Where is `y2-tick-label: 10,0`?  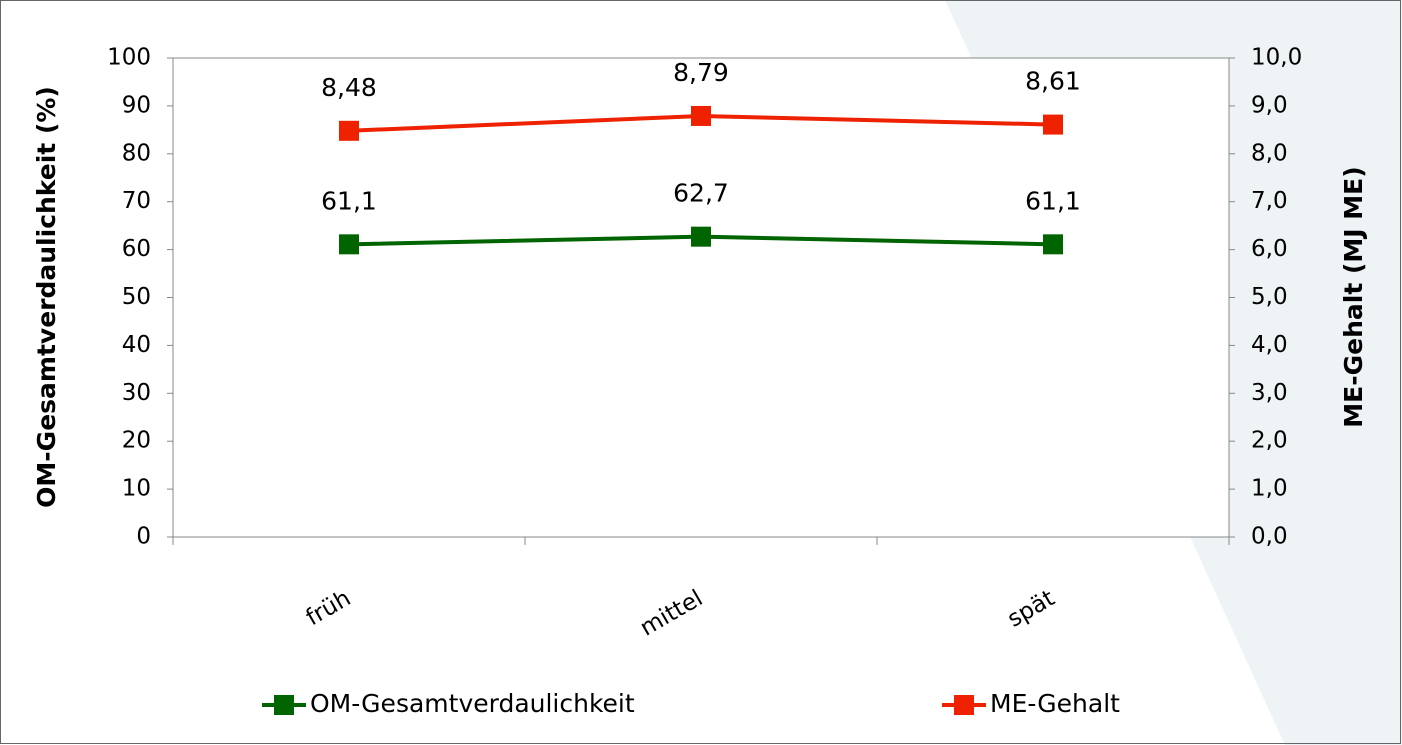 y2-tick-label: 10,0 is located at coordinates (1276, 58).